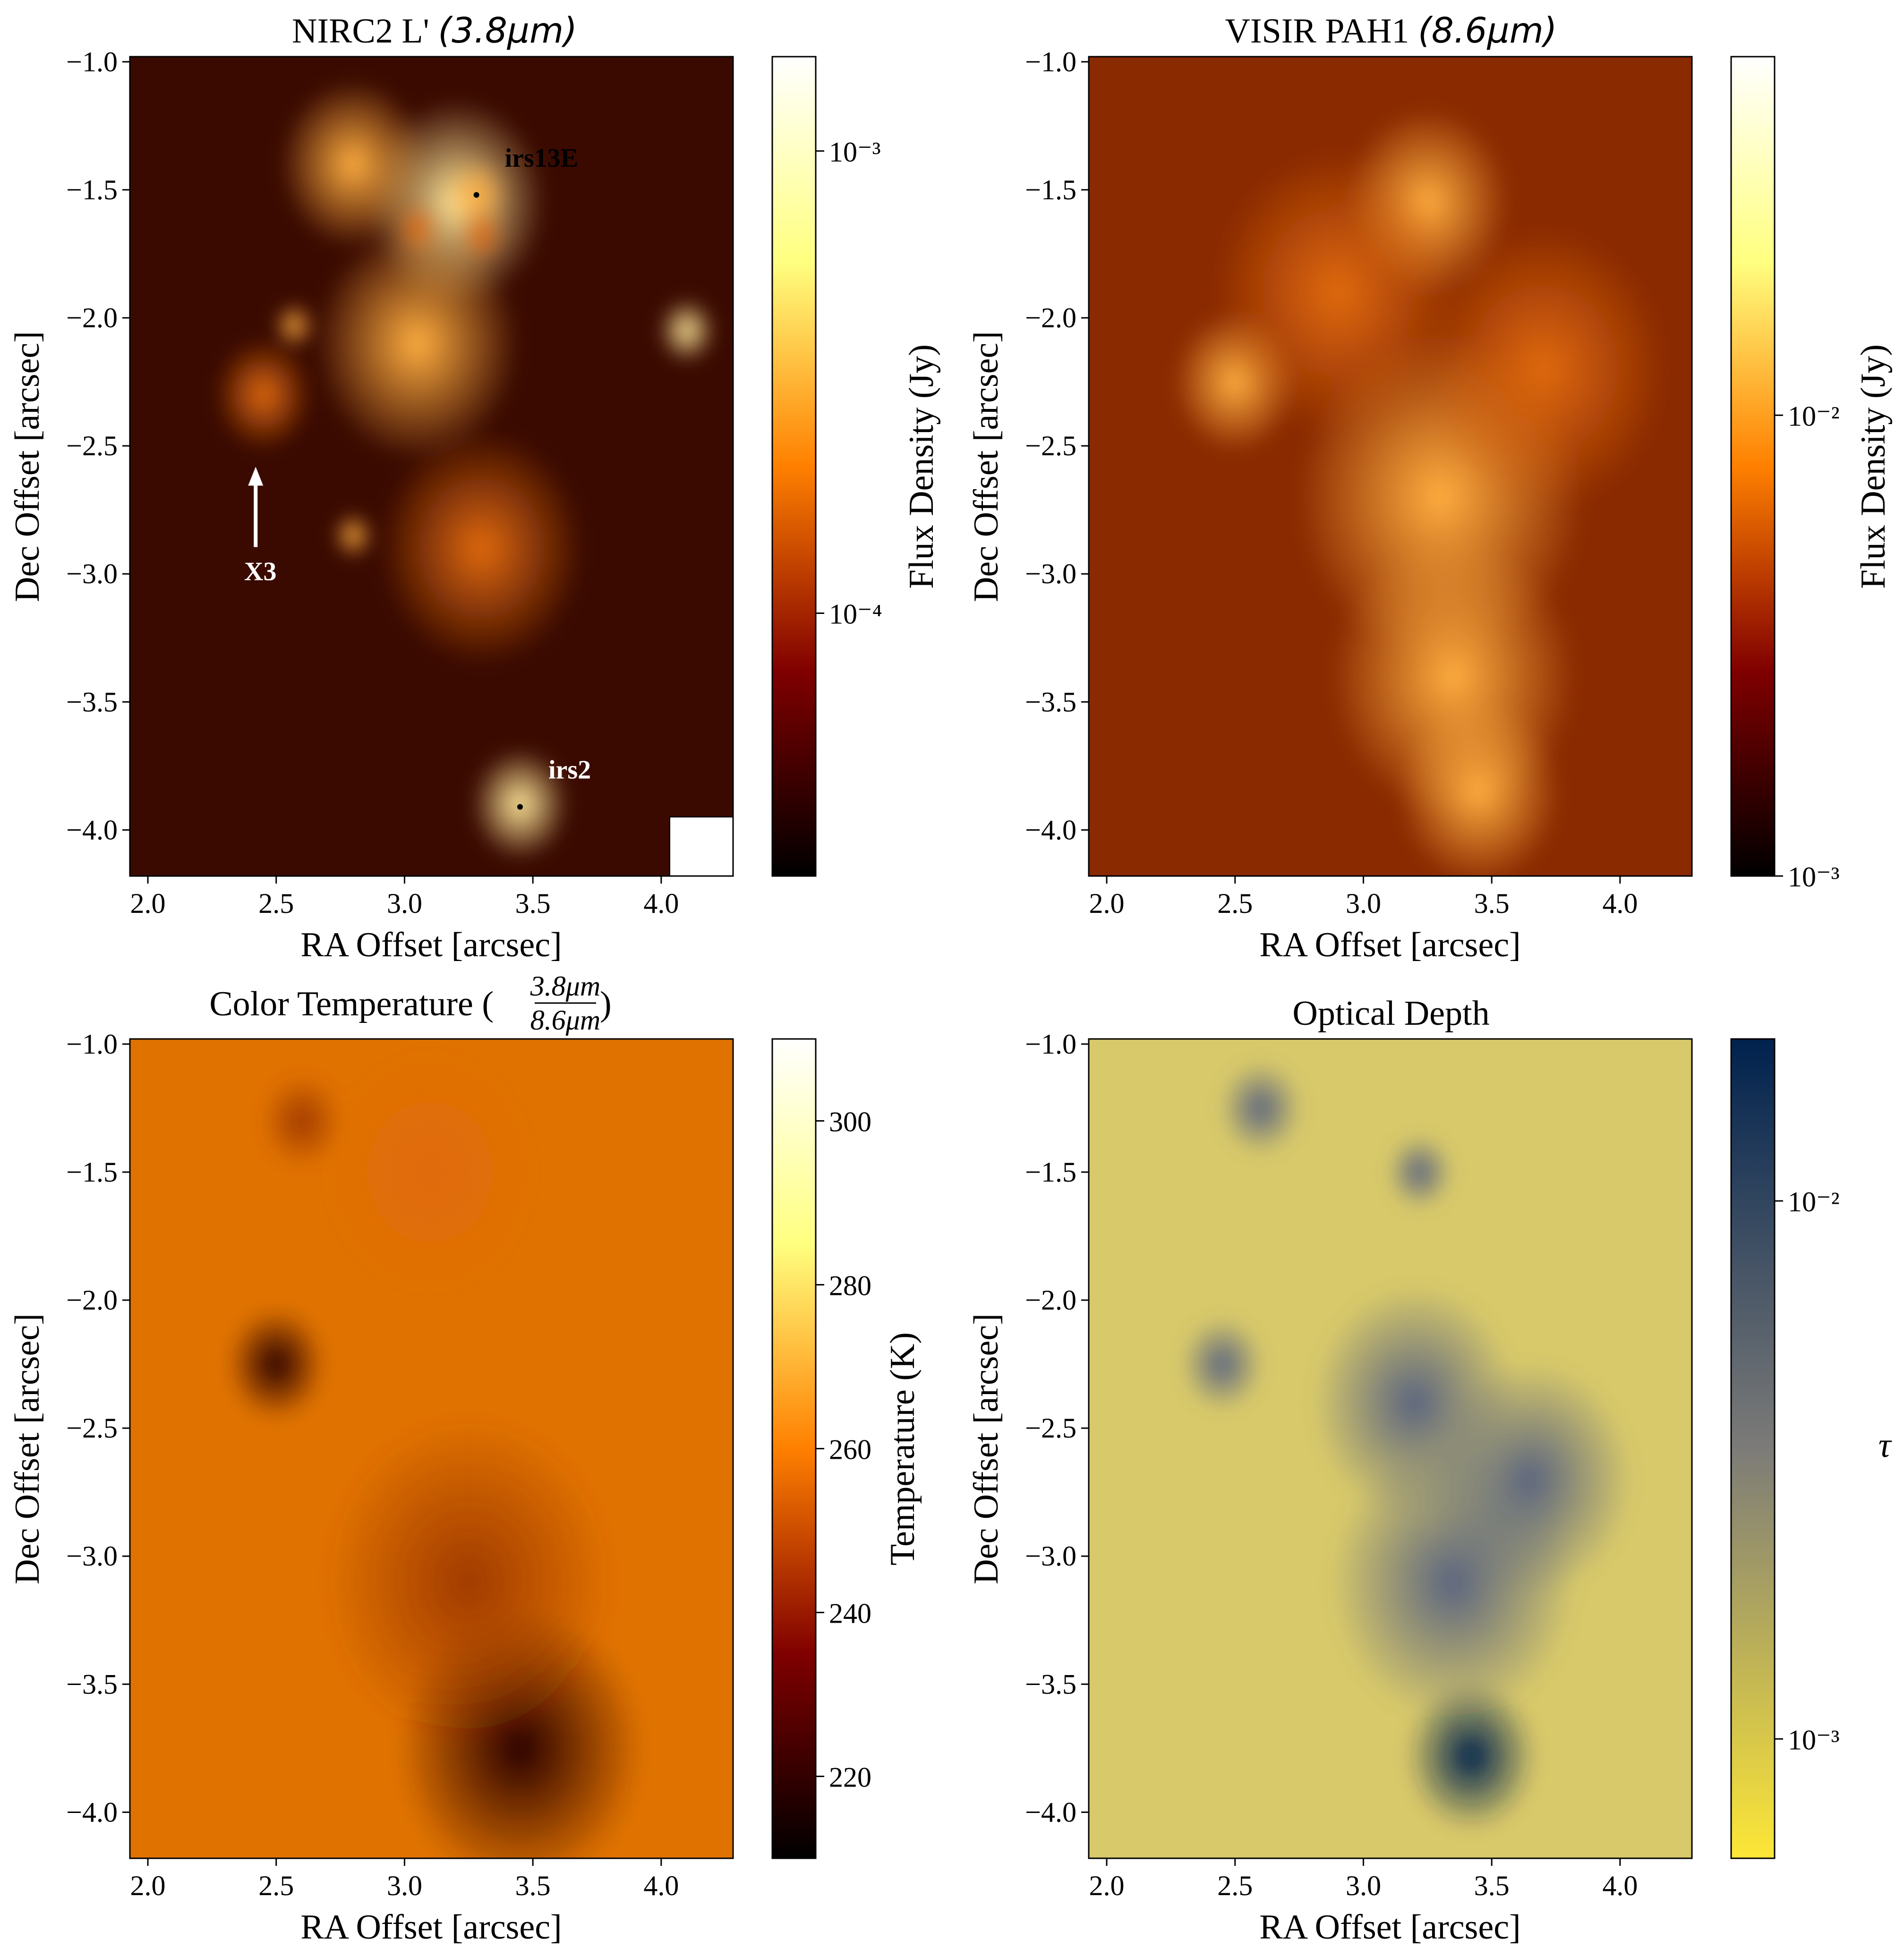 The image size is (1904, 1957). I want to click on colorbar-tick-label: 280, so click(850, 1286).